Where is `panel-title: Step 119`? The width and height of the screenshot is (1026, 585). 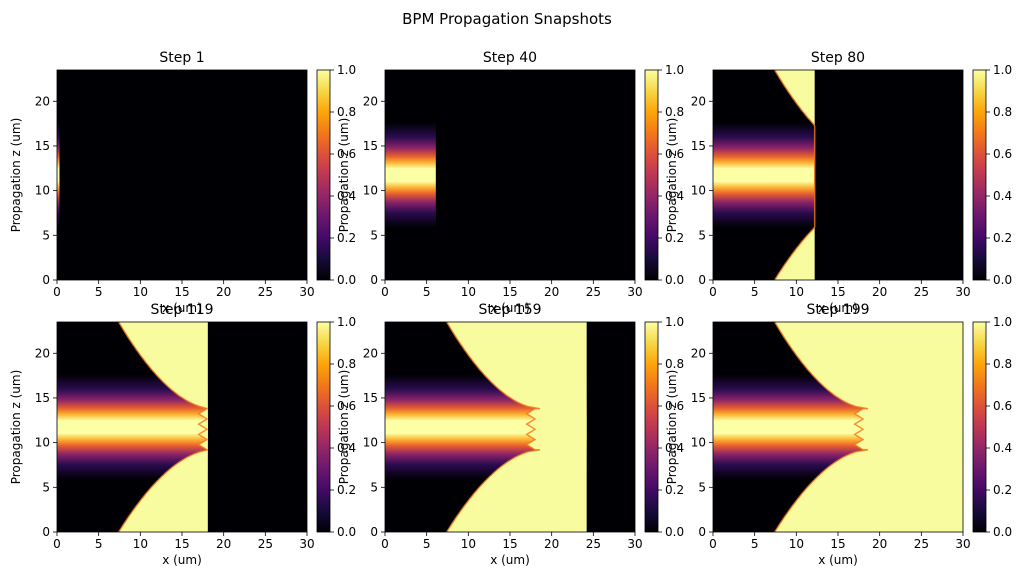
panel-title: Step 119 is located at coordinates (181, 310).